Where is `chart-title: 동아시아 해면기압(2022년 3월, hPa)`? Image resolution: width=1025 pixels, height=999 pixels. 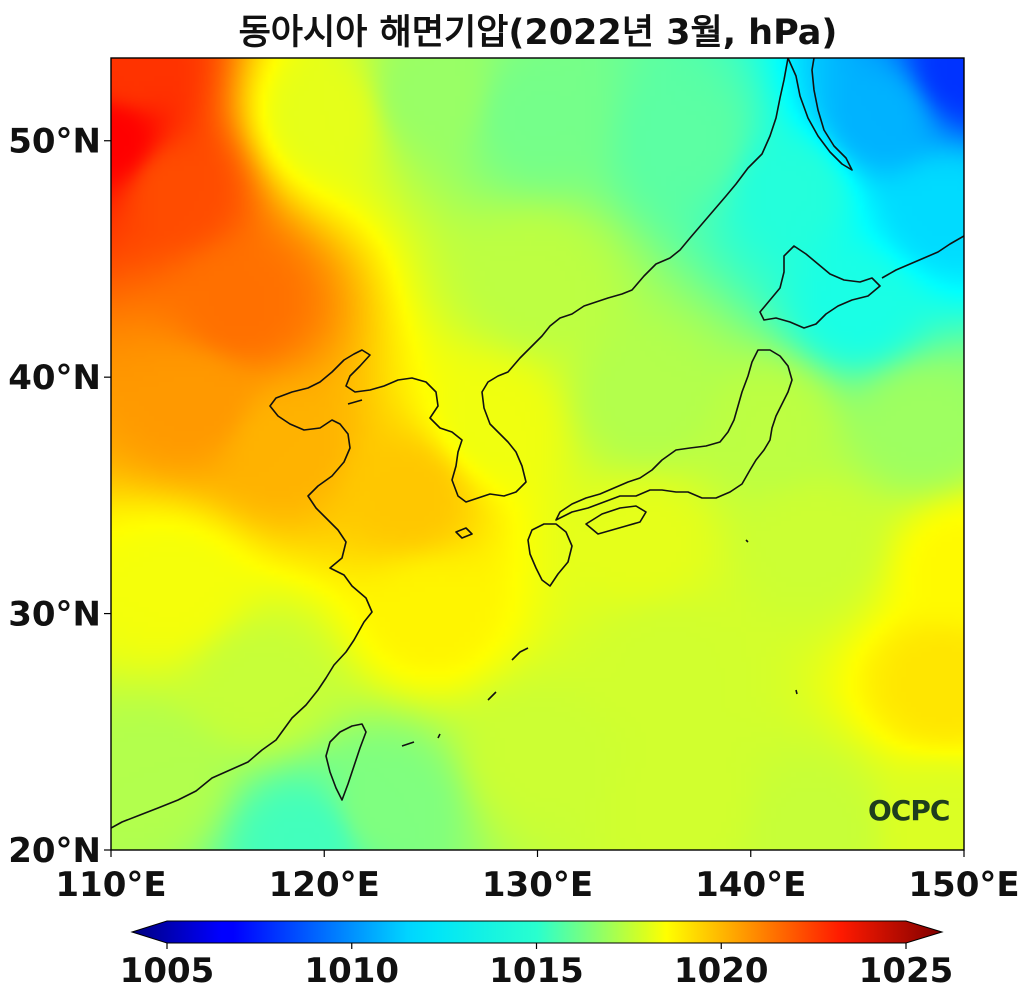
chart-title: 동아시아 해면기압(2022년 3월, hPa) is located at coordinates (538, 33).